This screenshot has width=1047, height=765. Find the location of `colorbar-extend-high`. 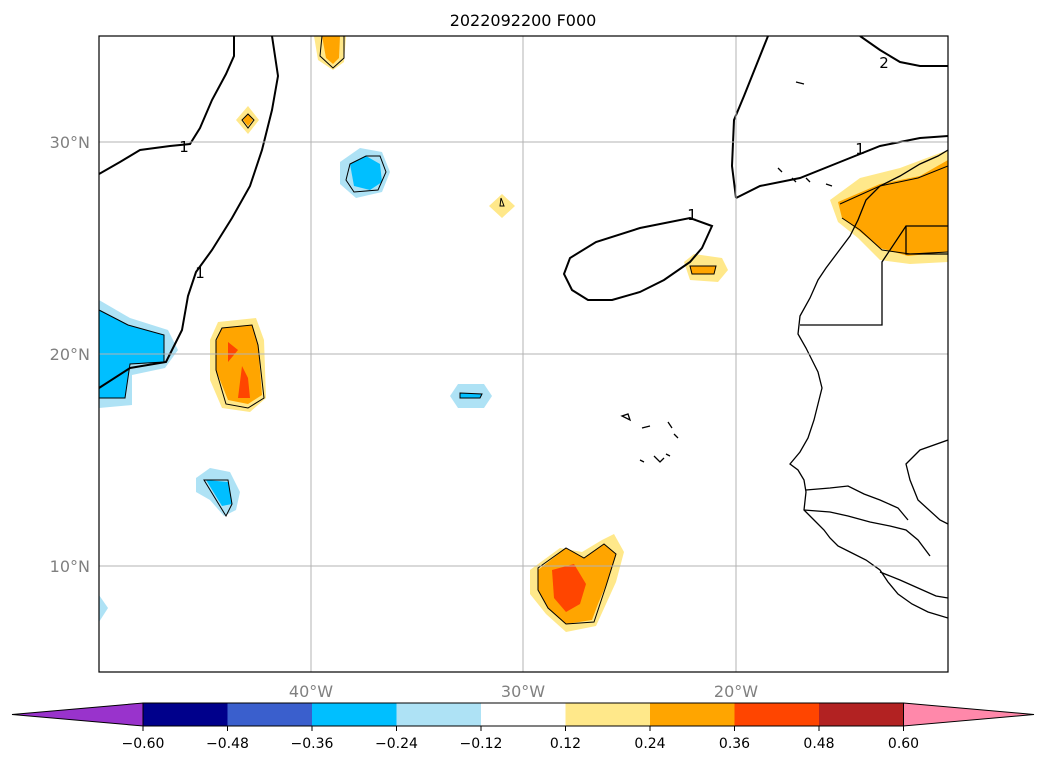

colorbar-extend-high is located at coordinates (969, 714).